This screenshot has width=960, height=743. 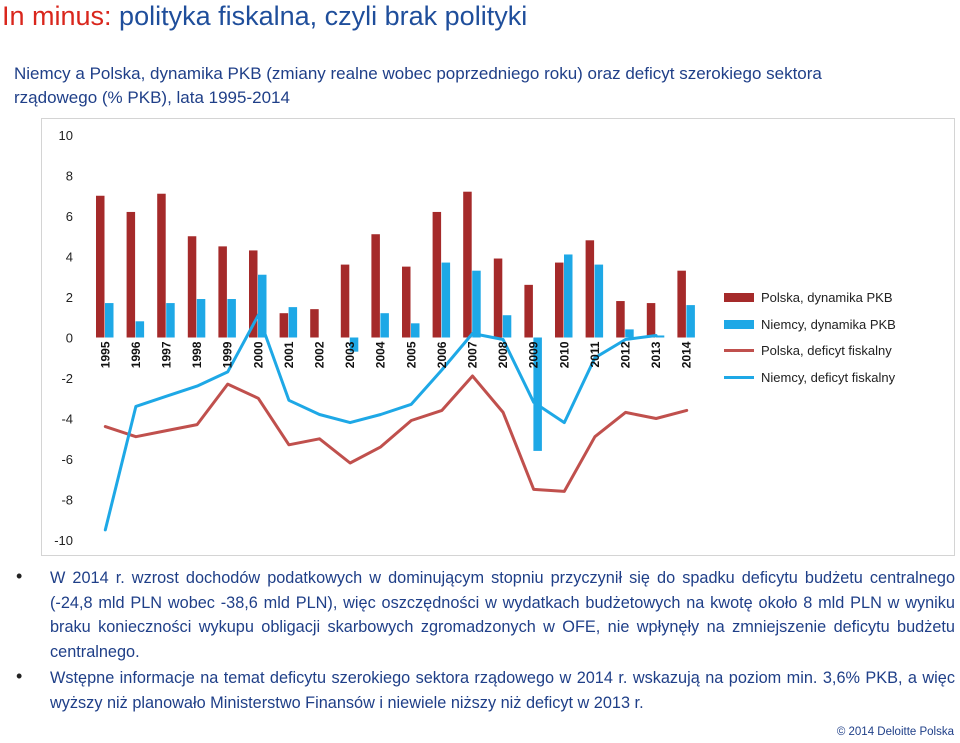 What do you see at coordinates (442, 354) in the screenshot?
I see `x-tick-label: 2006` at bounding box center [442, 354].